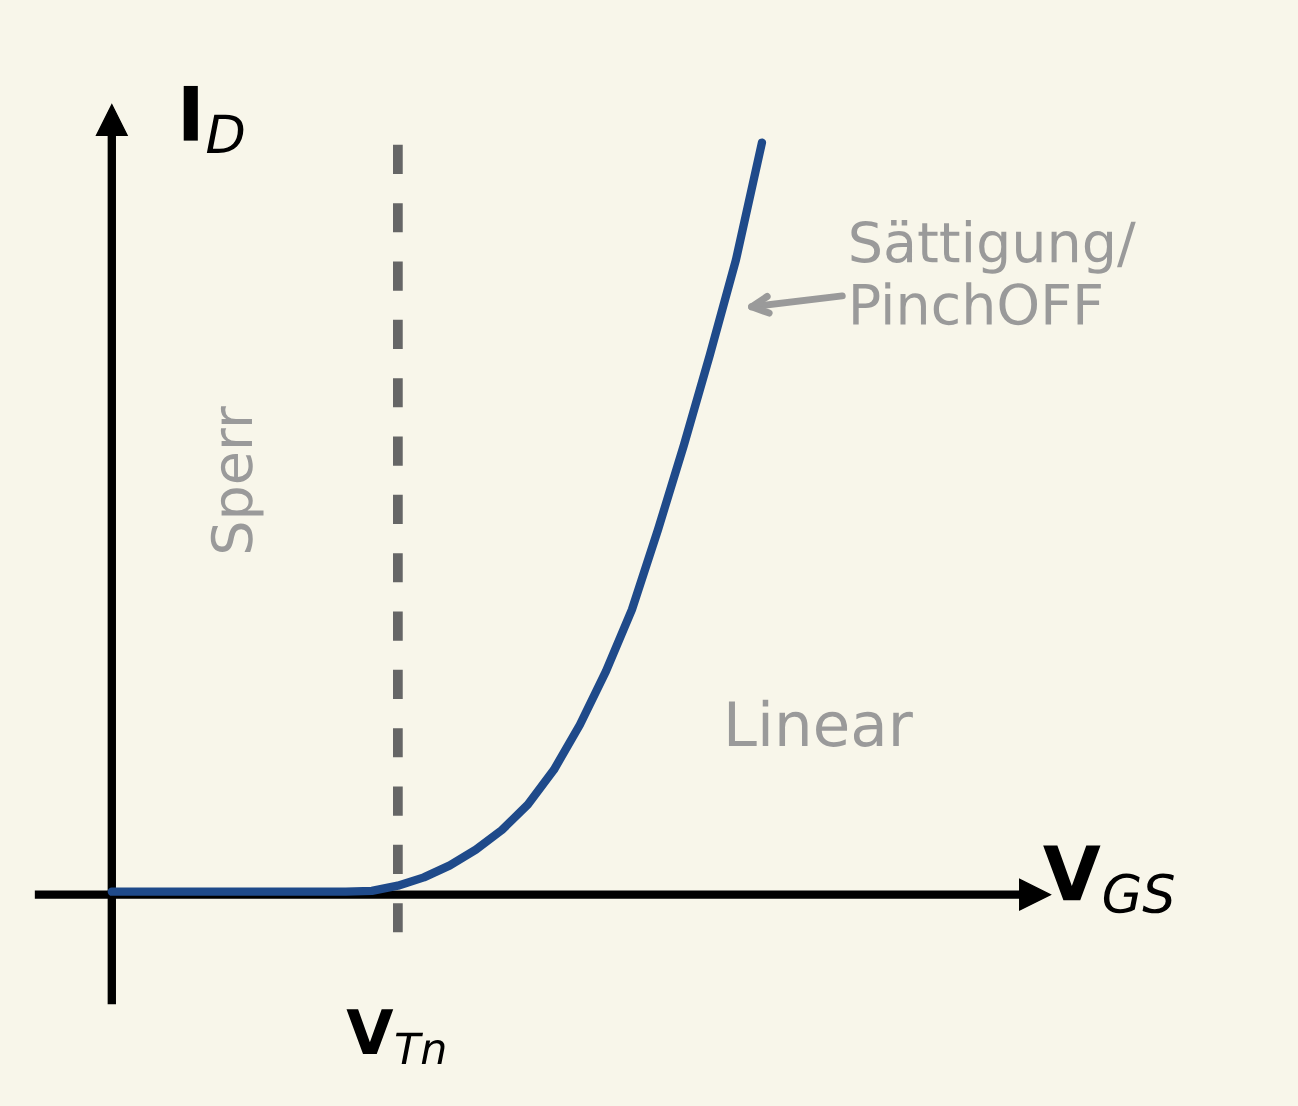  I want to click on annotation: Linear, so click(820, 723).